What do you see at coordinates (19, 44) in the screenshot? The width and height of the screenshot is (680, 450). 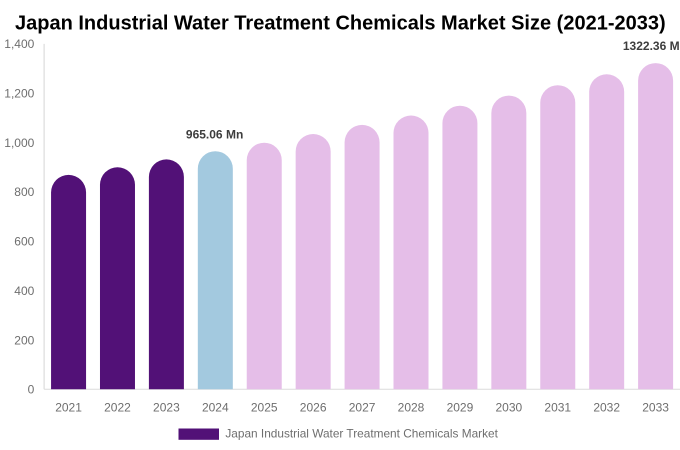 I see `svg-text: 1,400` at bounding box center [19, 44].